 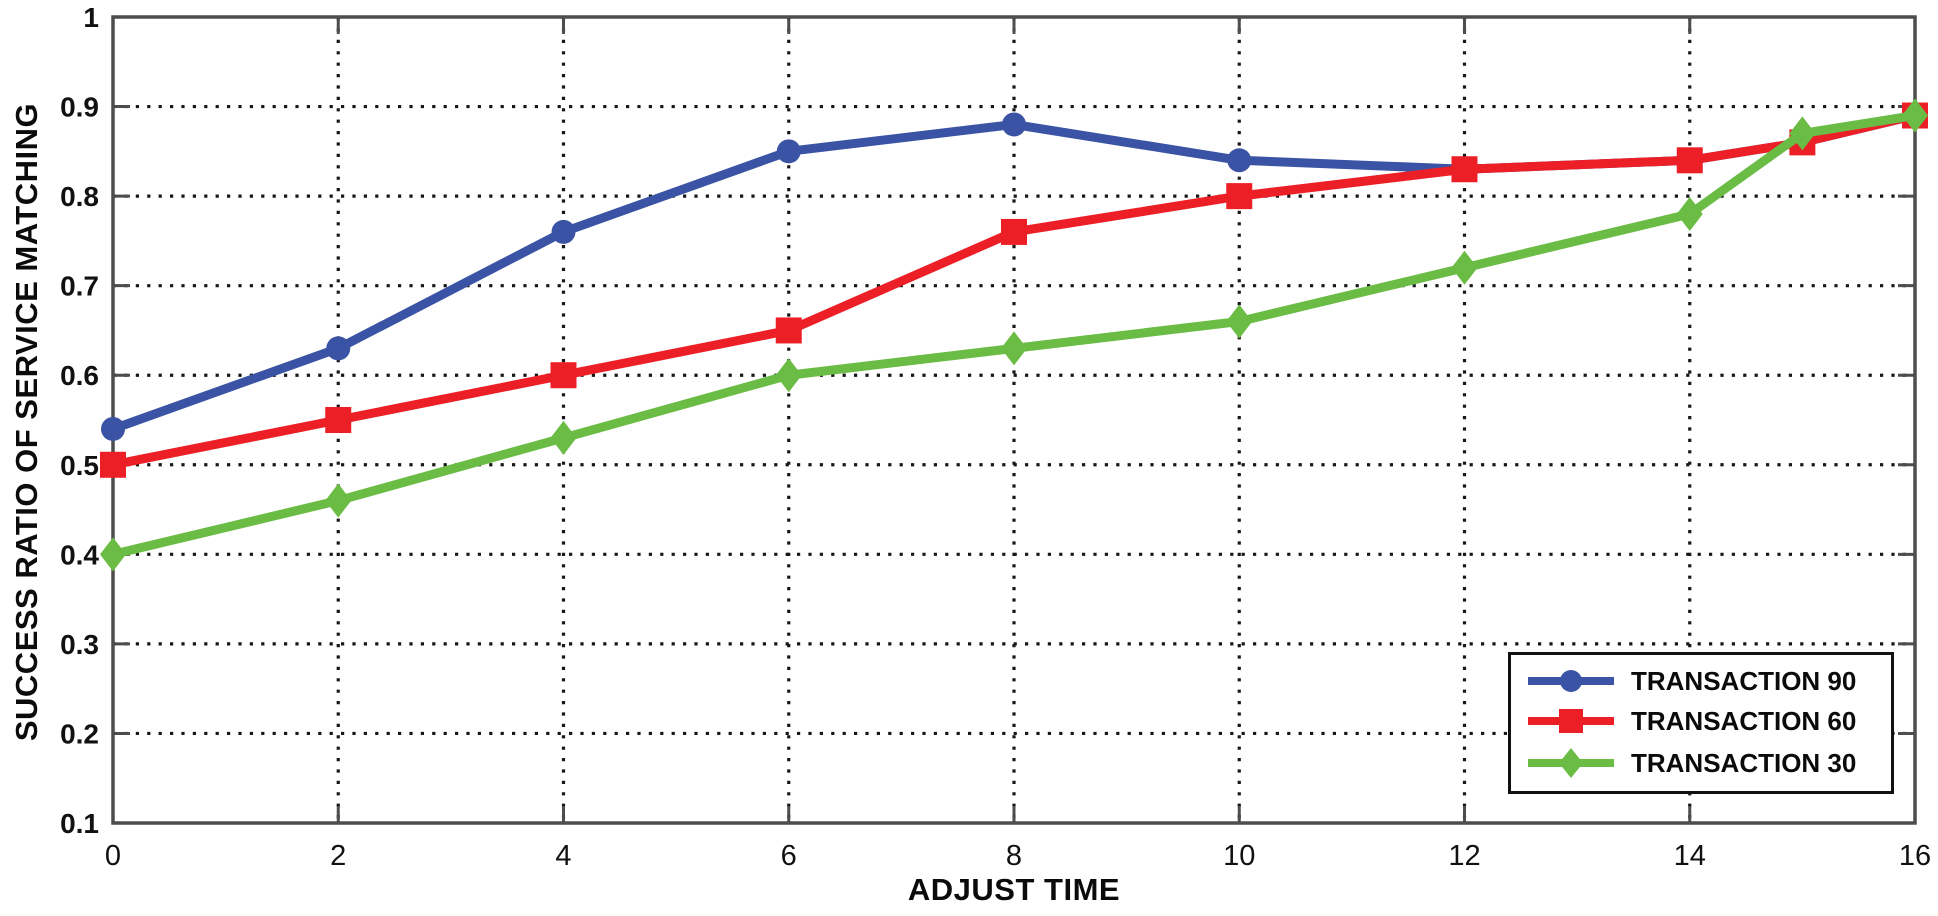 I want to click on x-axis-title: ADJUST TIME, so click(x=1014, y=889).